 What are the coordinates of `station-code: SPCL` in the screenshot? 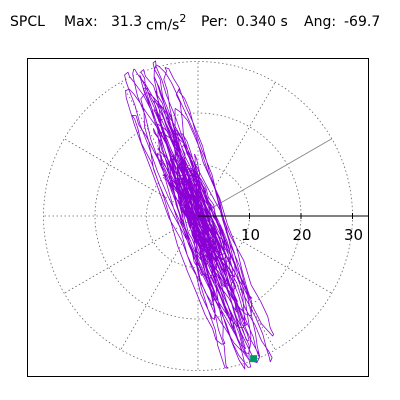 It's located at (27, 22).